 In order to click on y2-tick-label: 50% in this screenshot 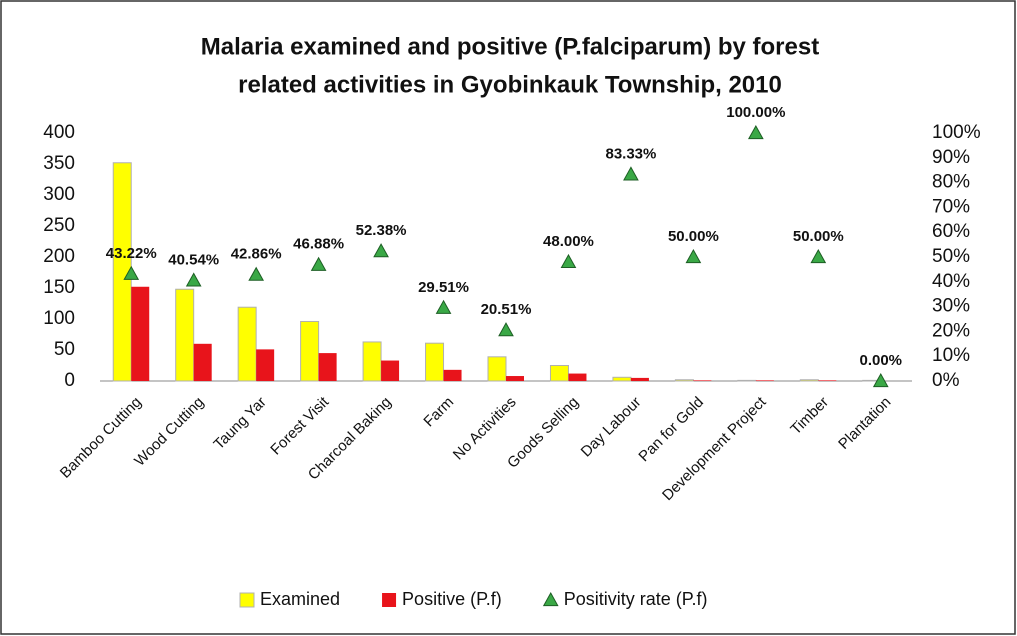, I will do `click(951, 256)`.